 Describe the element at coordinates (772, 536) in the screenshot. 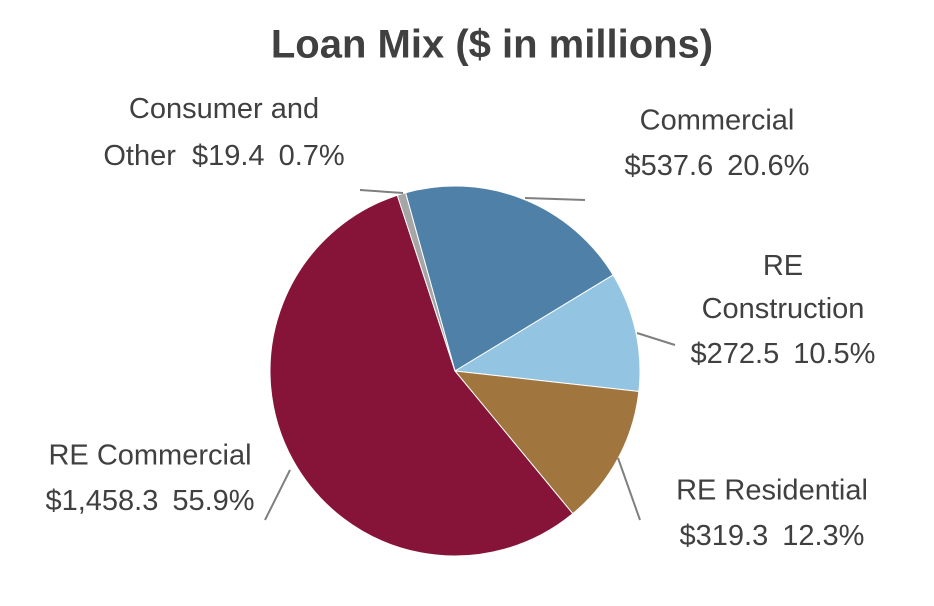

I see `slice-value: $319.3 12.3%` at that location.